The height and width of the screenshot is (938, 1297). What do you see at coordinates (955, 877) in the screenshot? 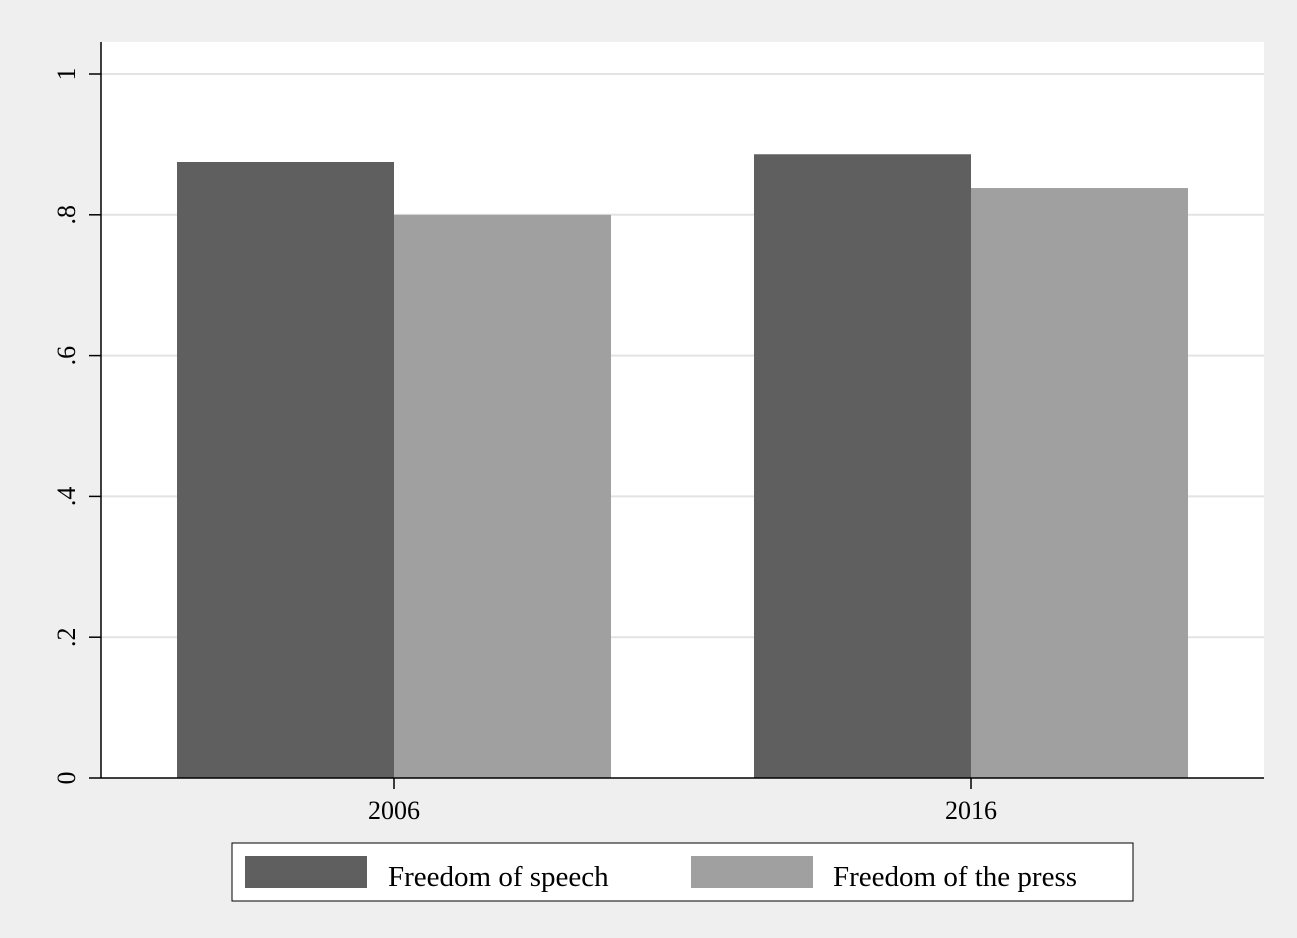
I see `legend-label-freedom-of-the-press: Freedom of the press` at bounding box center [955, 877].